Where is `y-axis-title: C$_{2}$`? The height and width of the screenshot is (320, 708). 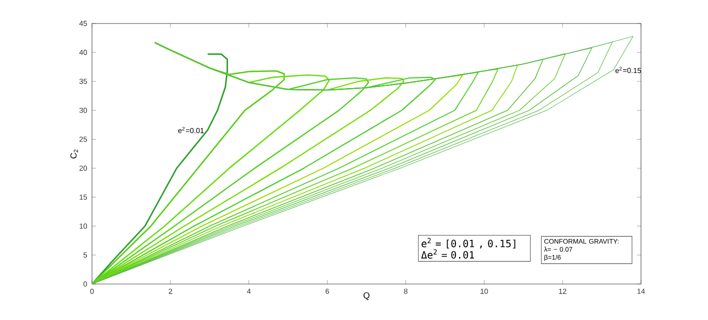
y-axis-title: C$_{2}$ is located at coordinates (74, 154).